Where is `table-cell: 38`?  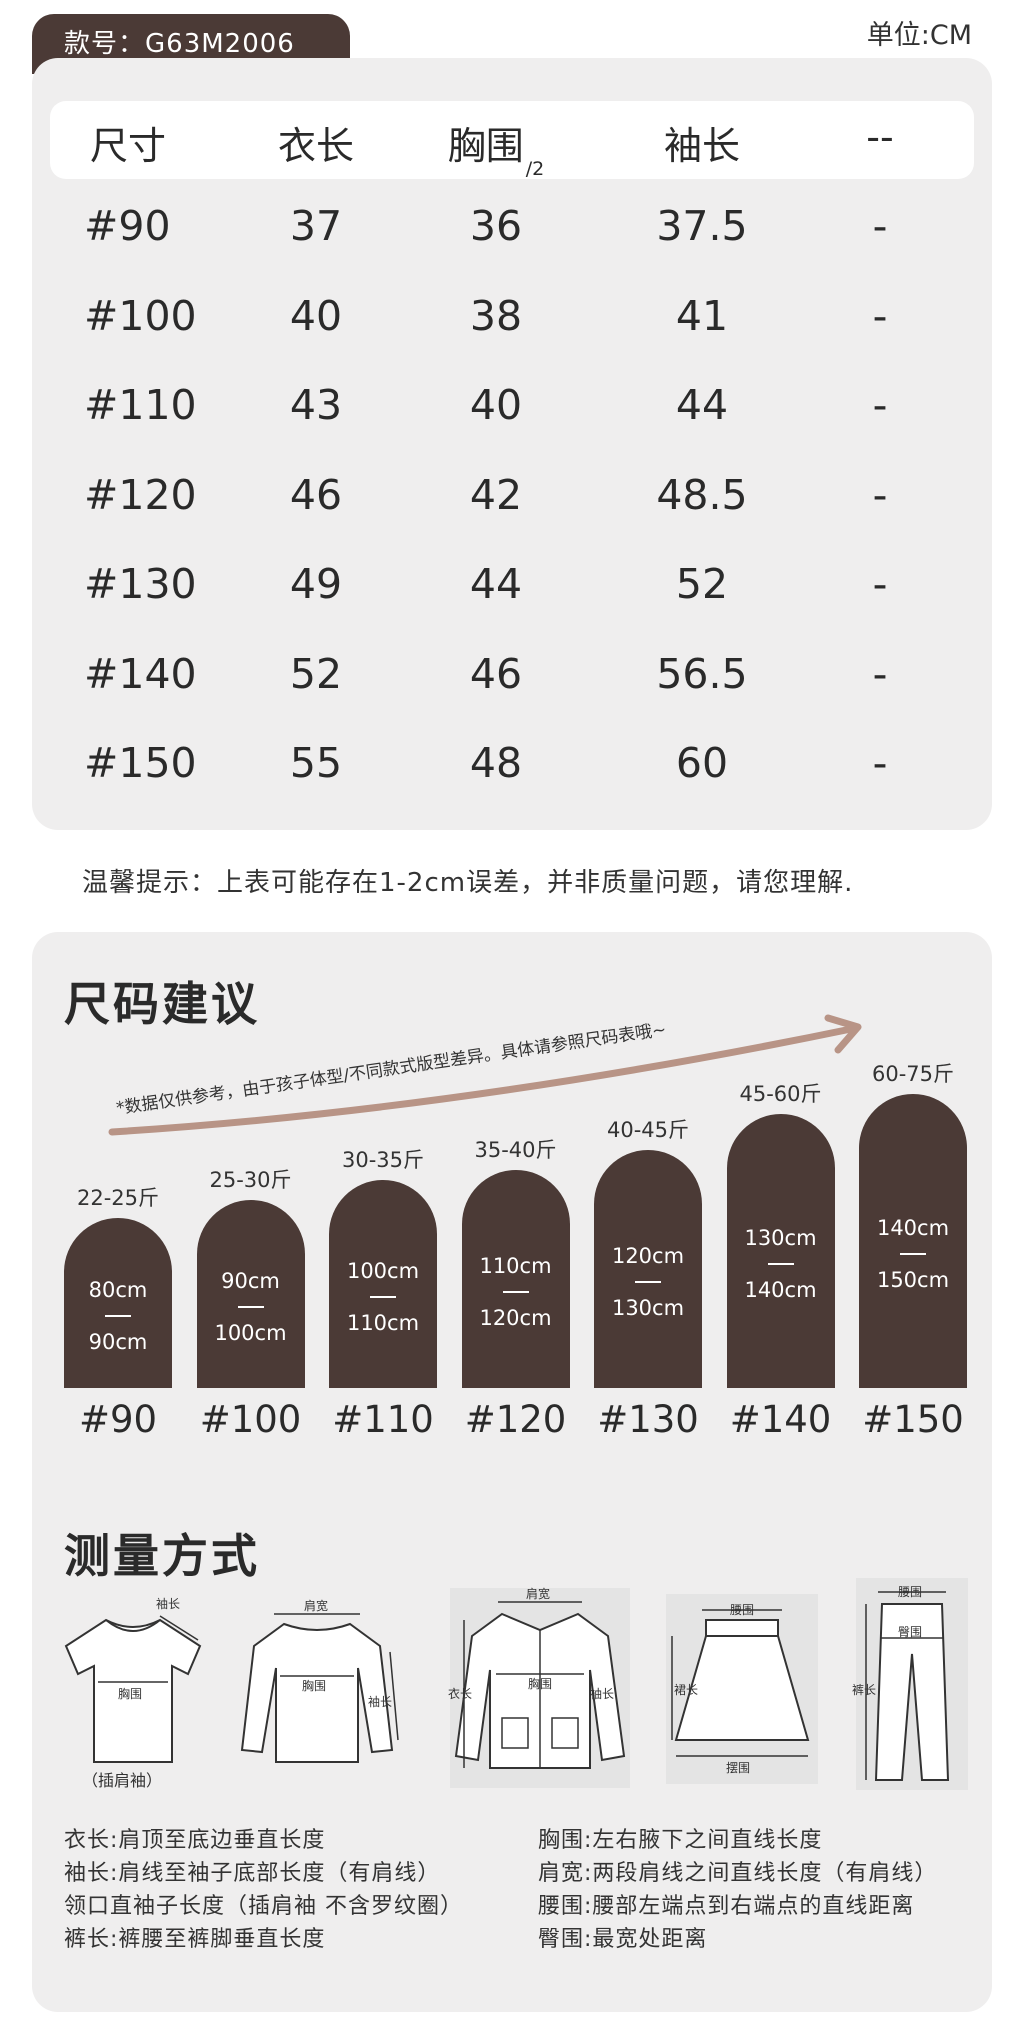
table-cell: 38 is located at coordinates (496, 315).